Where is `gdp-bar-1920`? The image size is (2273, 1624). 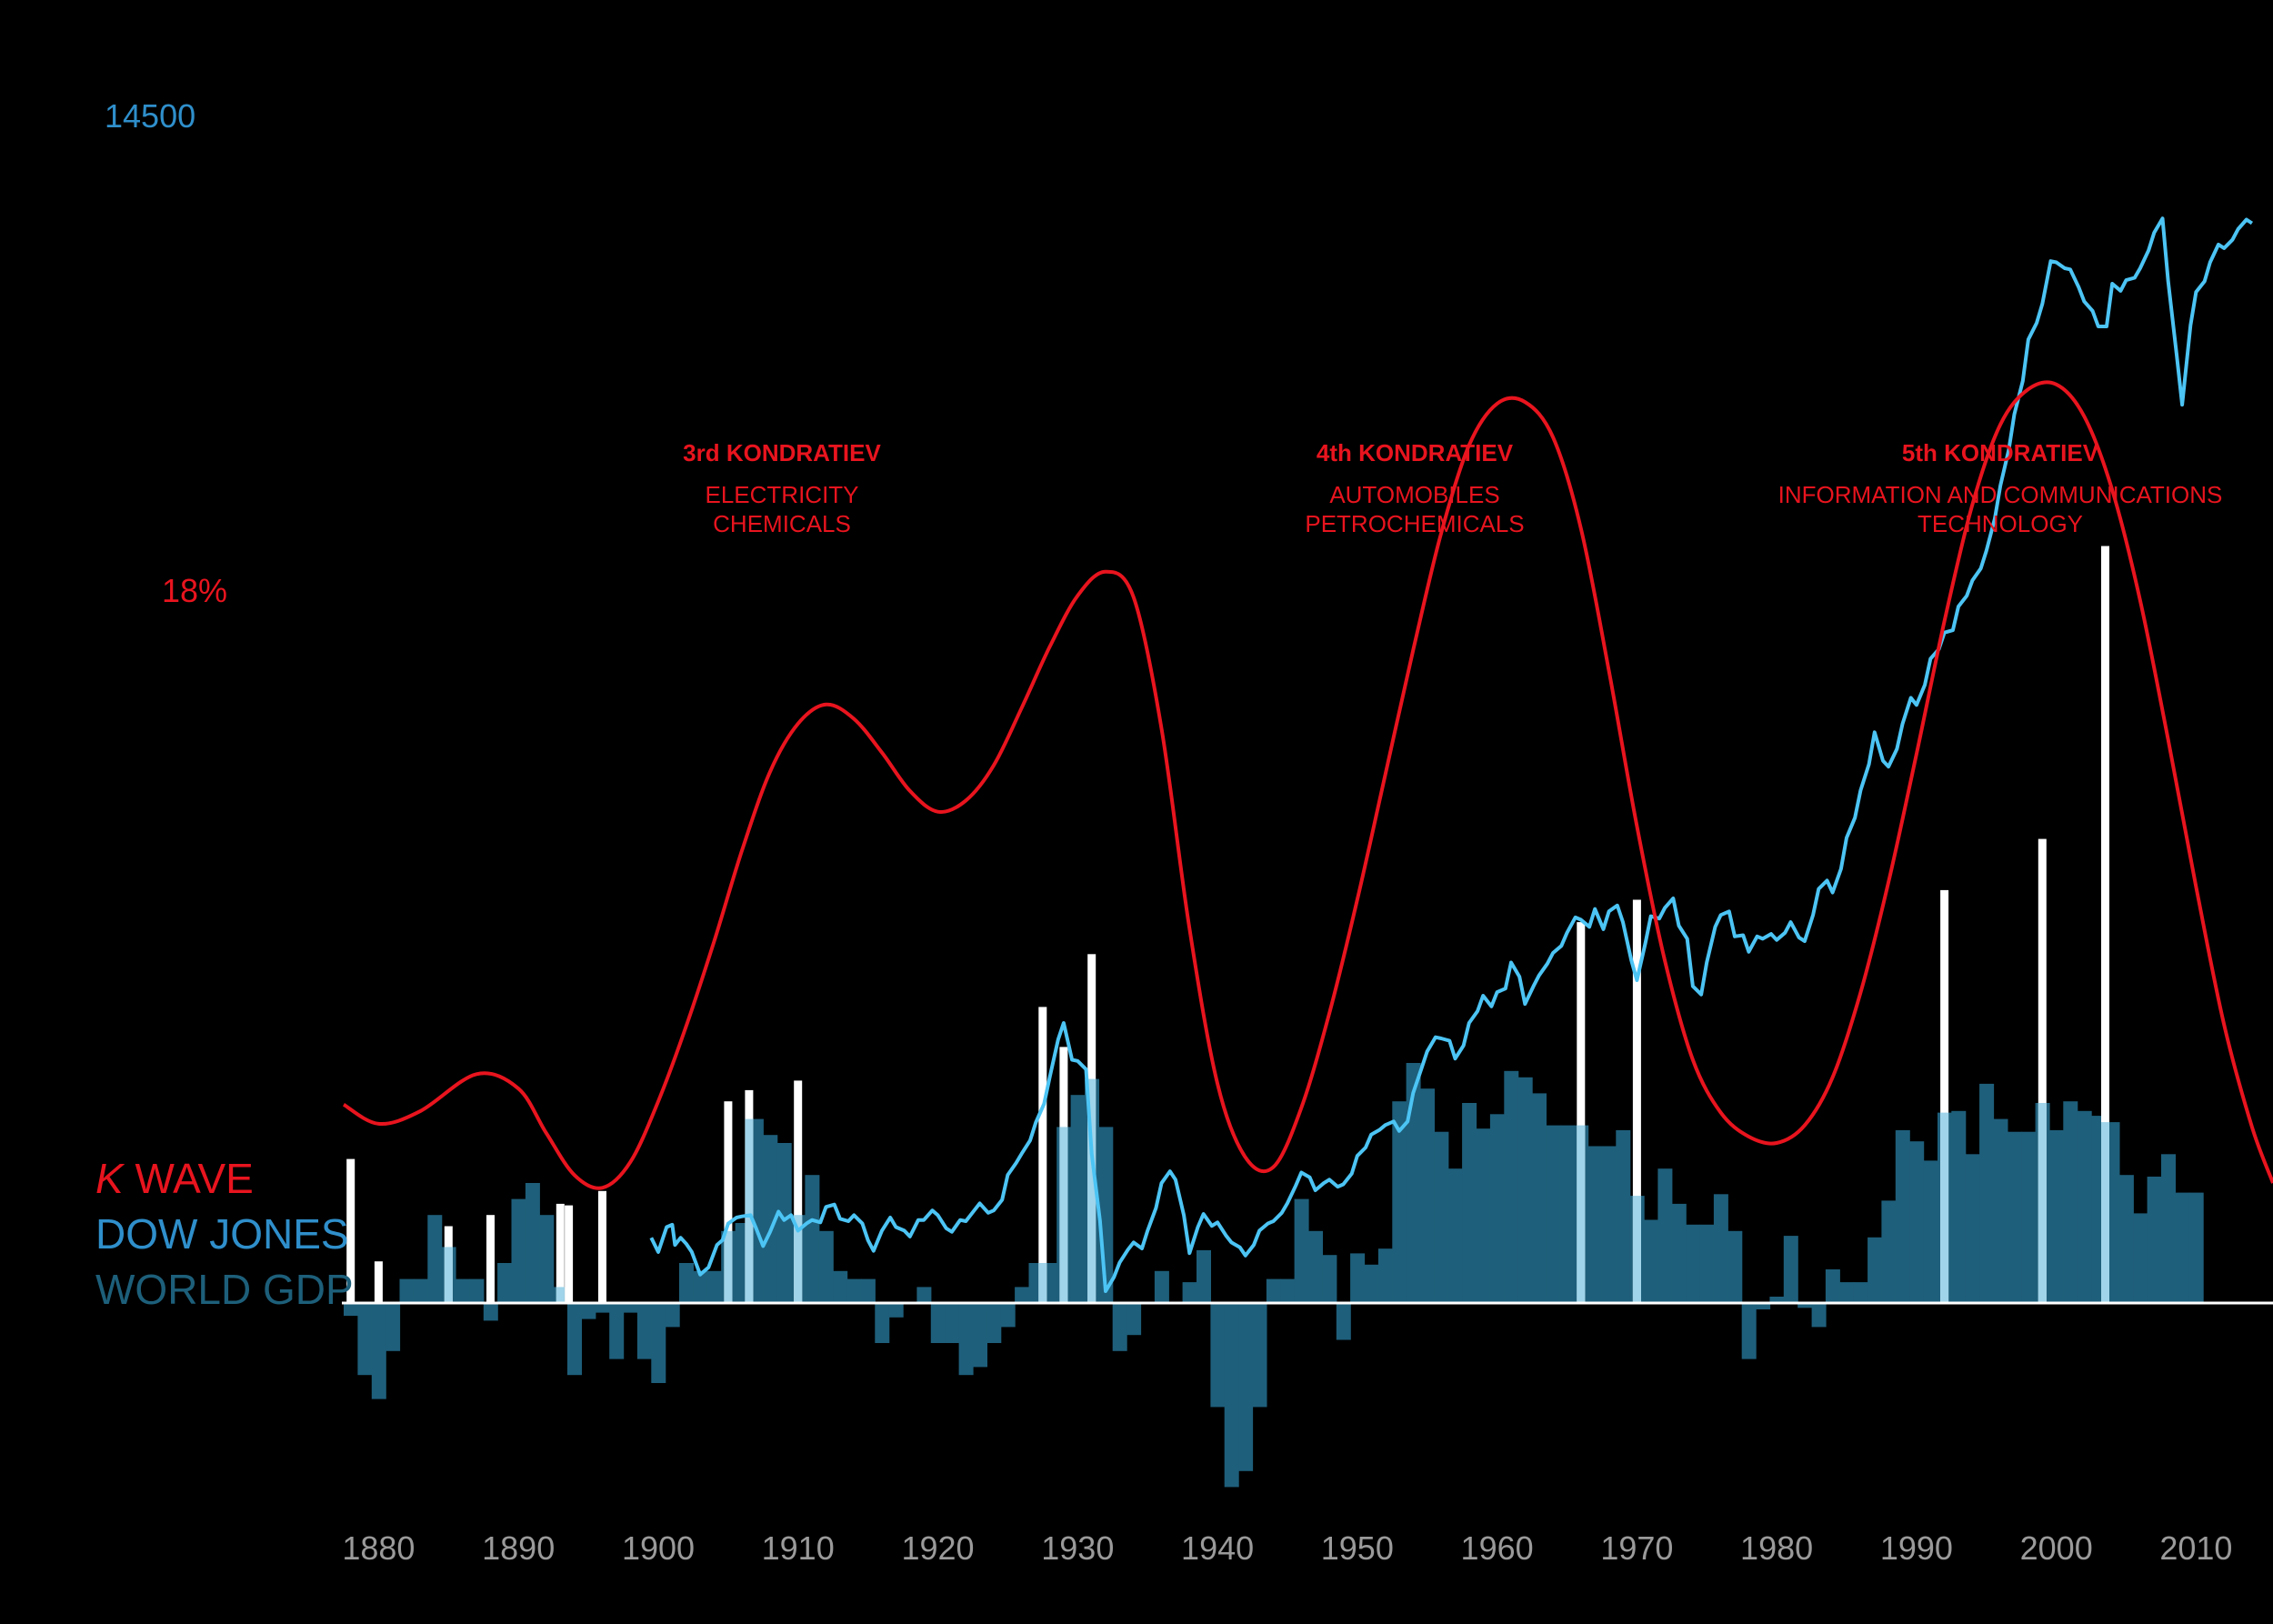 gdp-bar-1920 is located at coordinates (938, 1323).